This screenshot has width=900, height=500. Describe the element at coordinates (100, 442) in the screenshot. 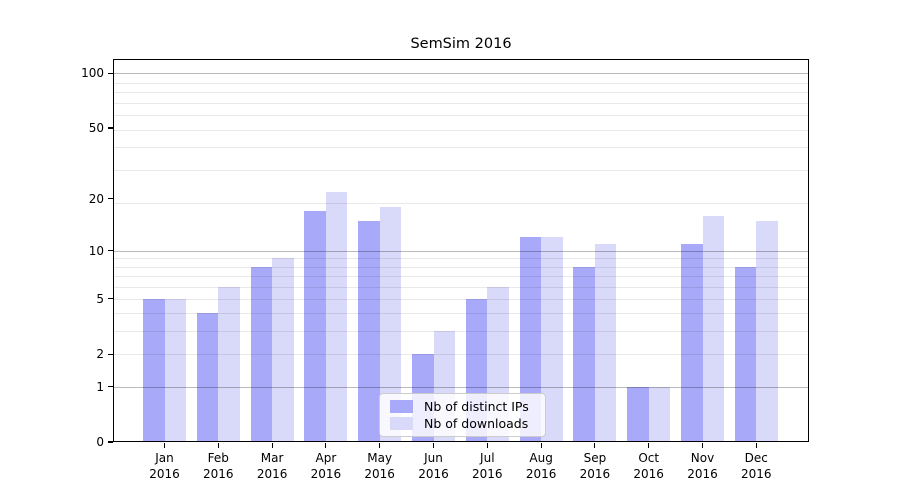

I see `y-tick-label: 0` at that location.